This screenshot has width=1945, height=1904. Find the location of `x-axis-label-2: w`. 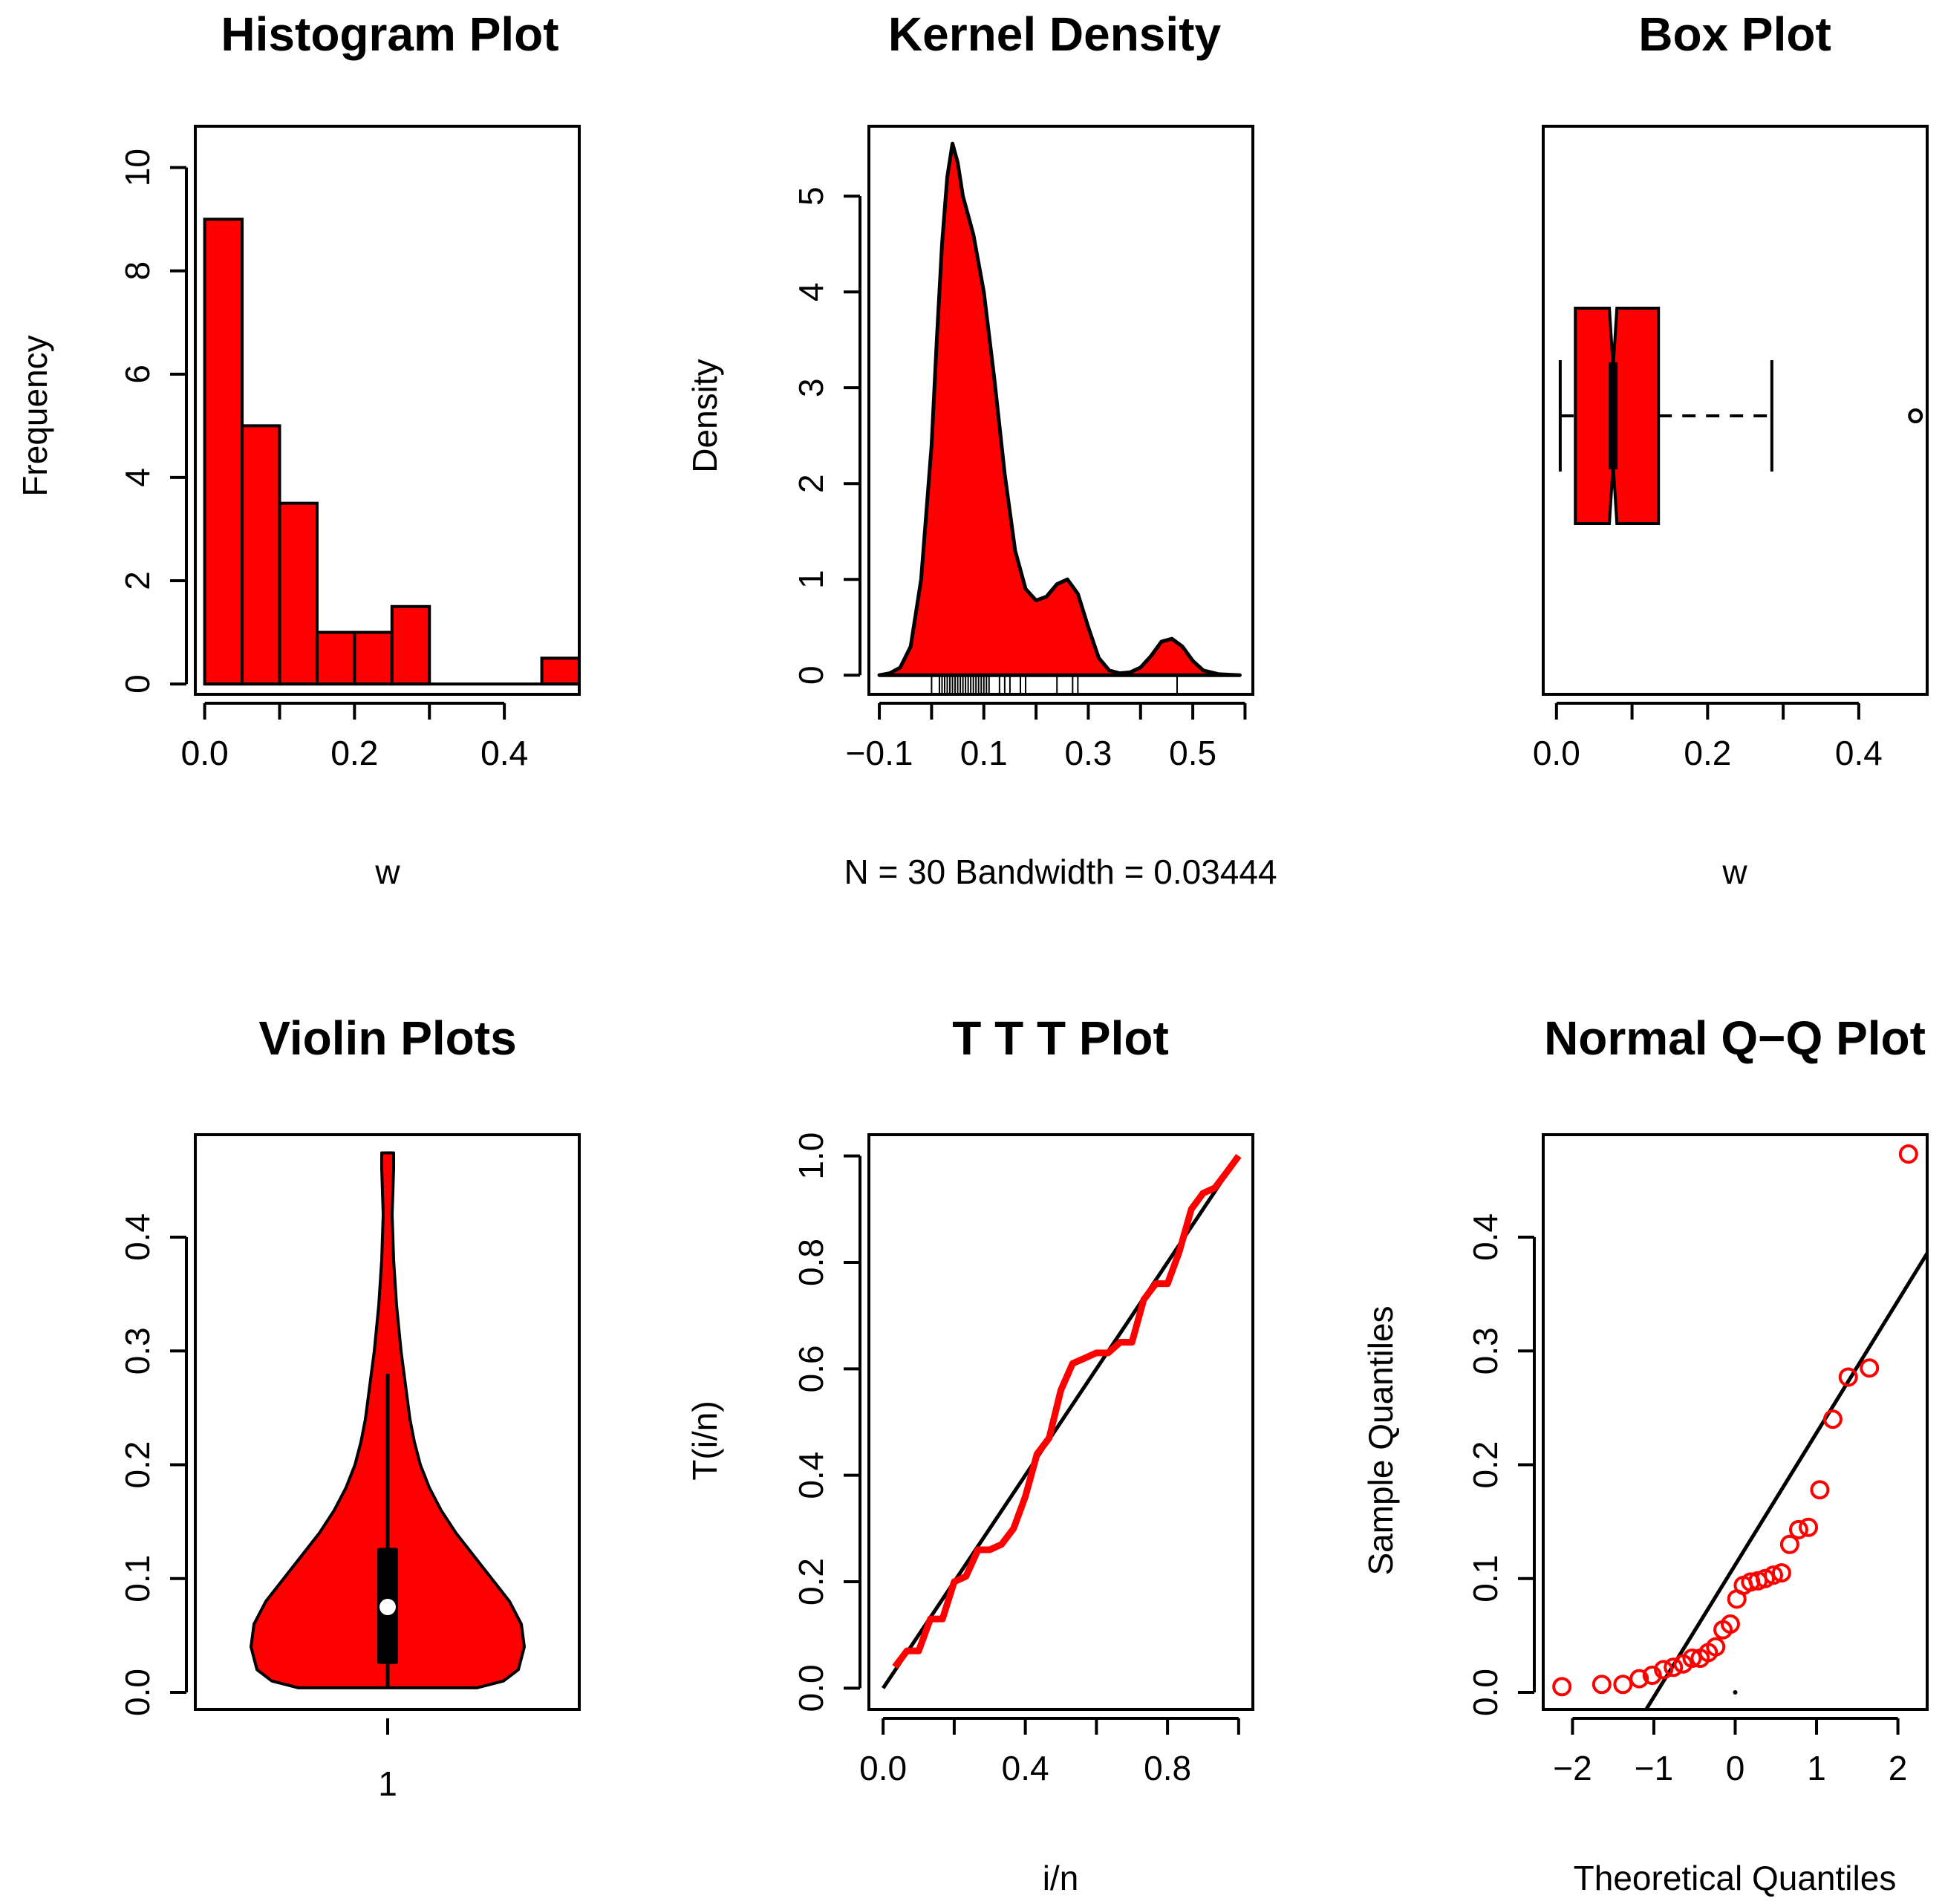

x-axis-label-2: w is located at coordinates (1734, 872).